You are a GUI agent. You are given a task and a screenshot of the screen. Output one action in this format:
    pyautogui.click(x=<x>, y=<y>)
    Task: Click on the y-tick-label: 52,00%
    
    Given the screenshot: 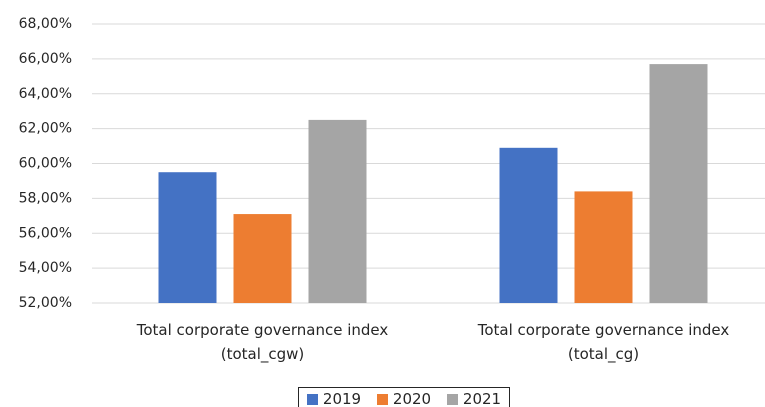 What is the action you would take?
    pyautogui.click(x=45, y=303)
    